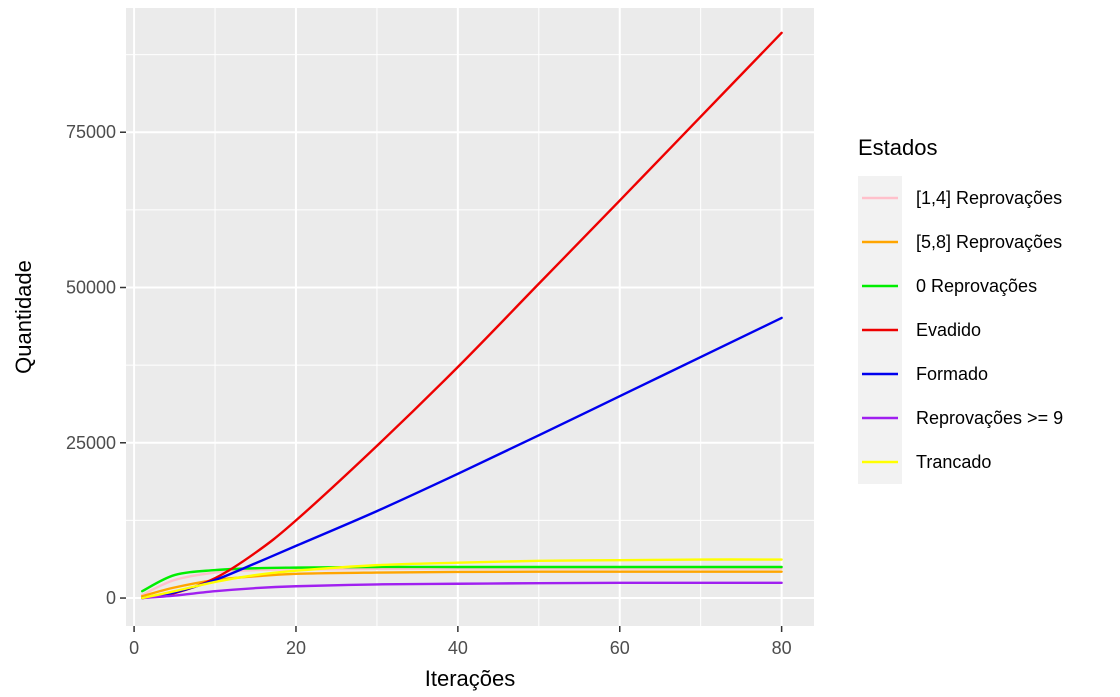  Describe the element at coordinates (91, 287) in the screenshot. I see `y-tick-label: 50000` at that location.